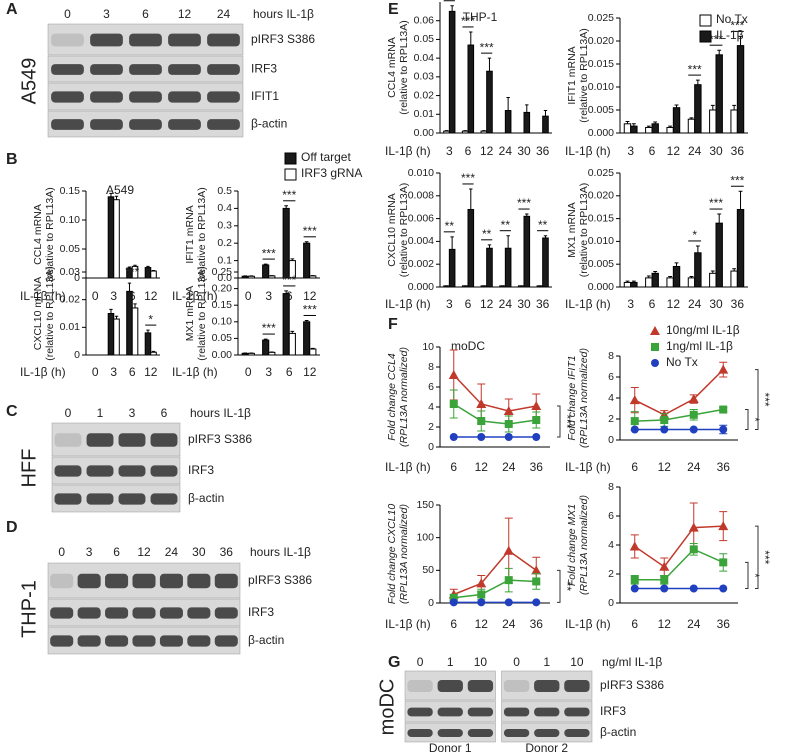  What do you see at coordinates (601, 110) in the screenshot?
I see `y-tick-label: 0.005` at bounding box center [601, 110].